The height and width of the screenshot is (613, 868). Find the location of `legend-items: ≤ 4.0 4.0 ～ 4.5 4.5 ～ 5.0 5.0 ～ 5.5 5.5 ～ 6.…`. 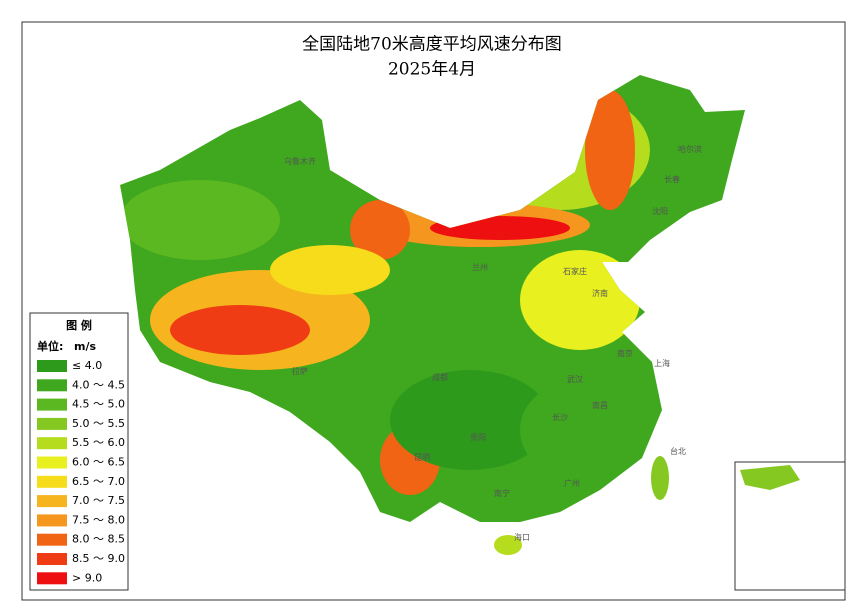

legend-items: ≤ 4.0 4.0 ～ 4.5 4.5 ～ 5.0 5.0 ～ 5.5 5.5 ～ 6.… is located at coordinates (81, 472).